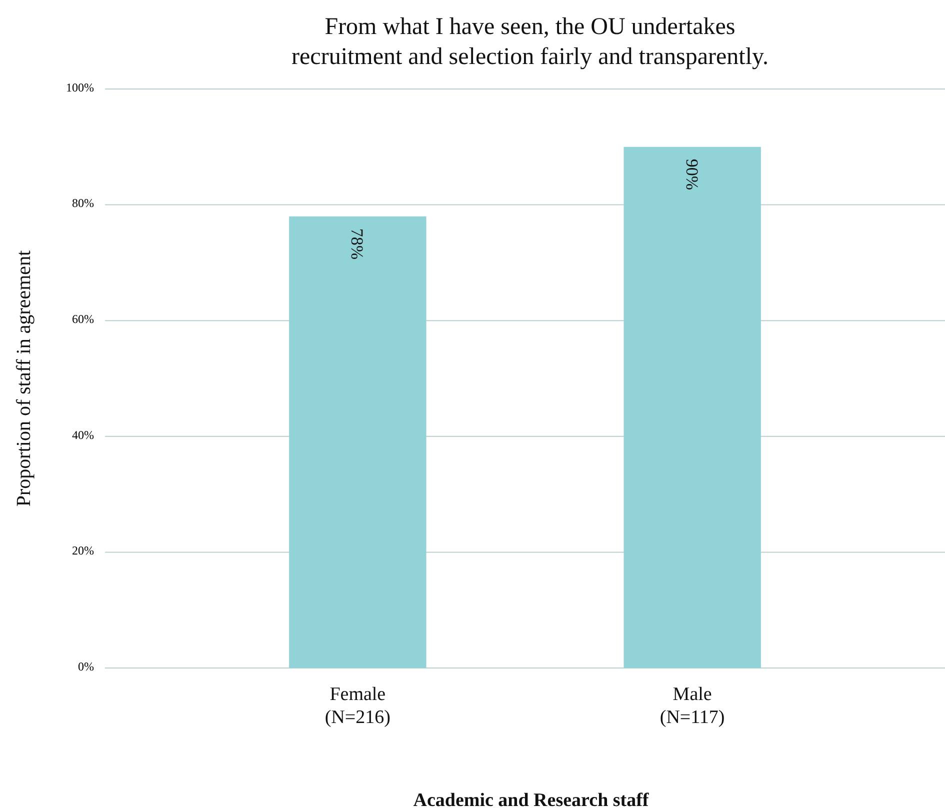 Image resolution: width=945 pixels, height=808 pixels. I want to click on y-tick-label: 60%, so click(83, 319).